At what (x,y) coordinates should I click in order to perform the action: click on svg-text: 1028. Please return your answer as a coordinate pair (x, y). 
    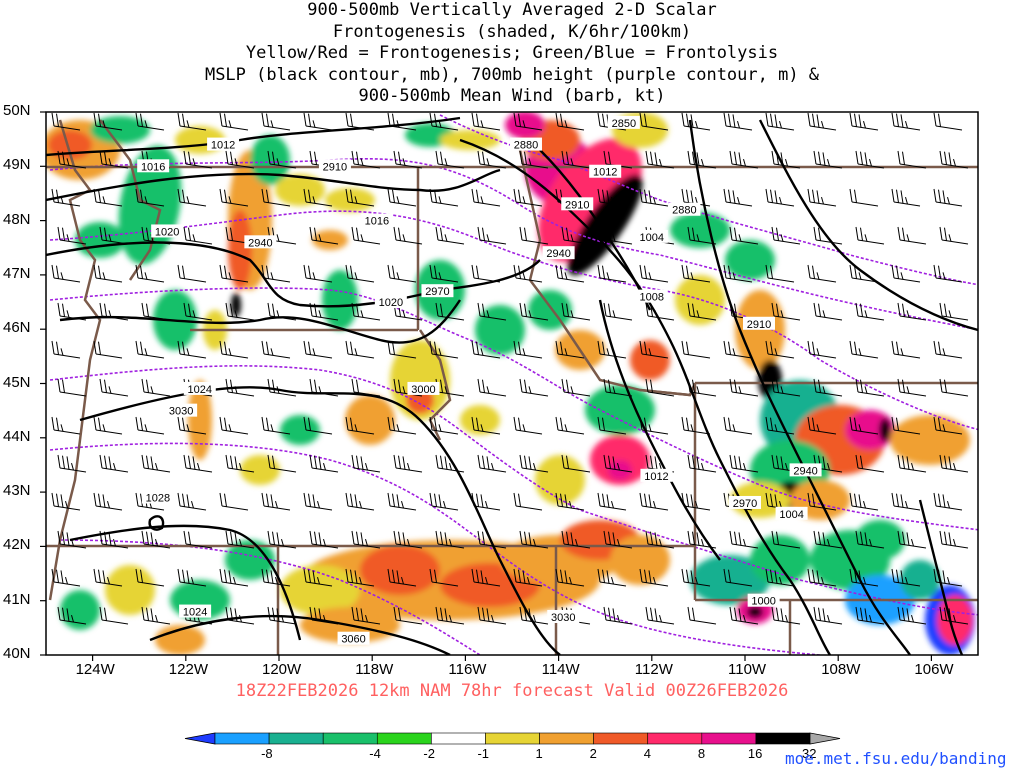
    Looking at the image, I should click on (158, 499).